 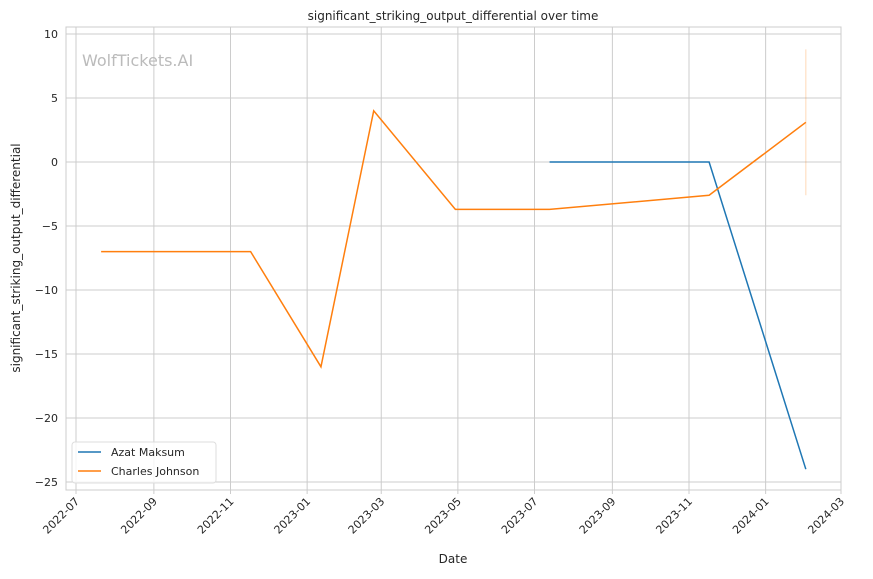 What do you see at coordinates (46, 418) in the screenshot?
I see `y-tick-label: −20` at bounding box center [46, 418].